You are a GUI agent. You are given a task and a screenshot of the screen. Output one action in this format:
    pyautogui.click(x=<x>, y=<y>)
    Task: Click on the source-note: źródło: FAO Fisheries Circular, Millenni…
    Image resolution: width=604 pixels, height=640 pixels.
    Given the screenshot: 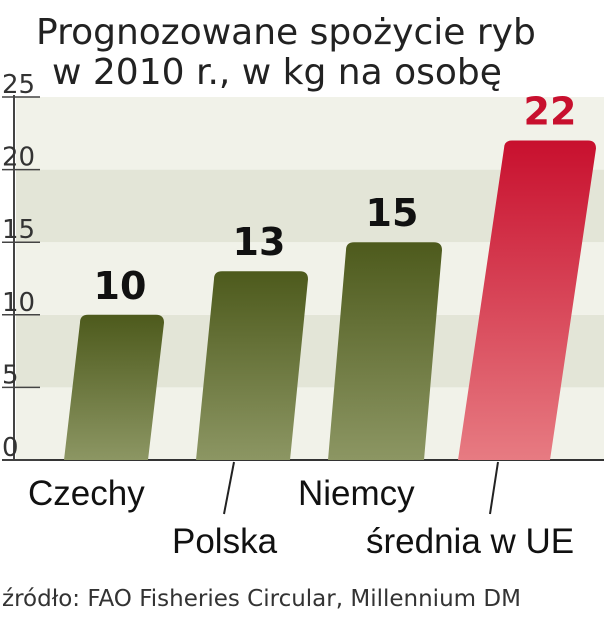 What is the action you would take?
    pyautogui.click(x=261, y=599)
    